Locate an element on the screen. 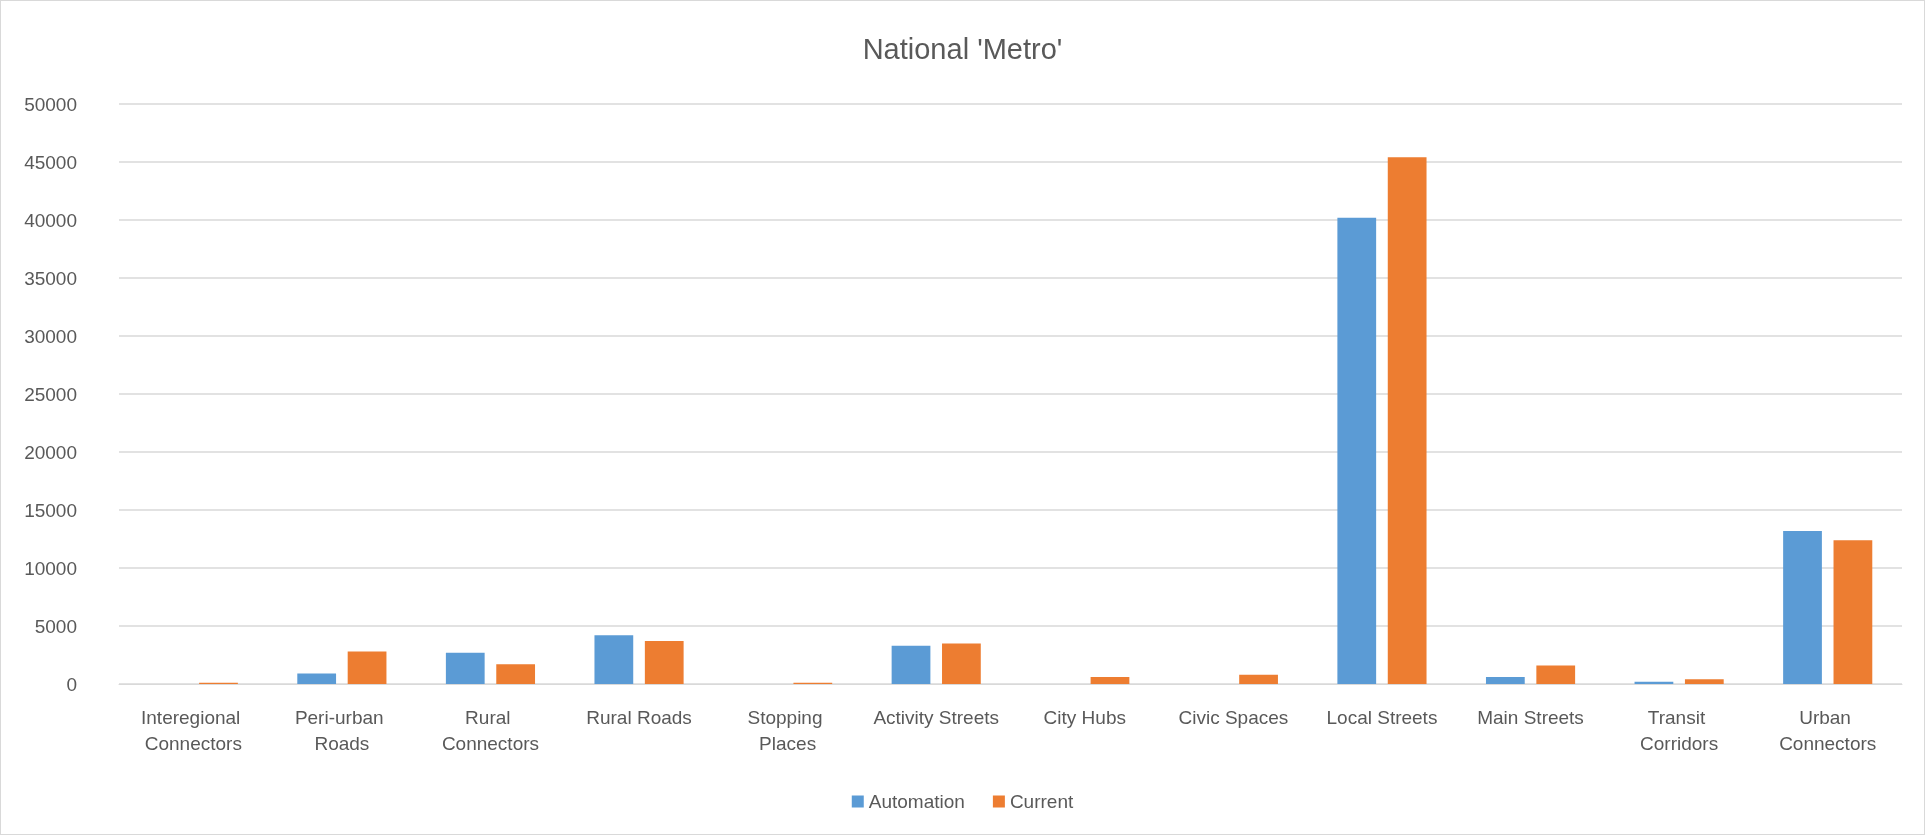 The height and width of the screenshot is (835, 1925). y-tick-label: 45000 is located at coordinates (50, 162).